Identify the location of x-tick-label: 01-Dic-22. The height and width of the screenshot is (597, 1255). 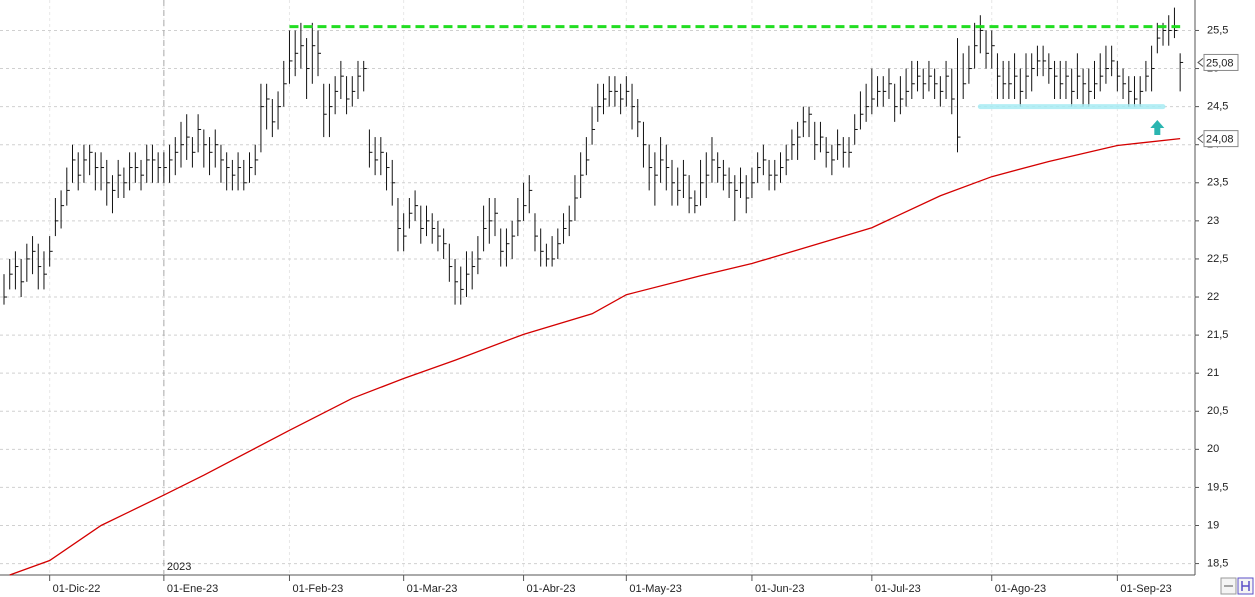
(77, 589).